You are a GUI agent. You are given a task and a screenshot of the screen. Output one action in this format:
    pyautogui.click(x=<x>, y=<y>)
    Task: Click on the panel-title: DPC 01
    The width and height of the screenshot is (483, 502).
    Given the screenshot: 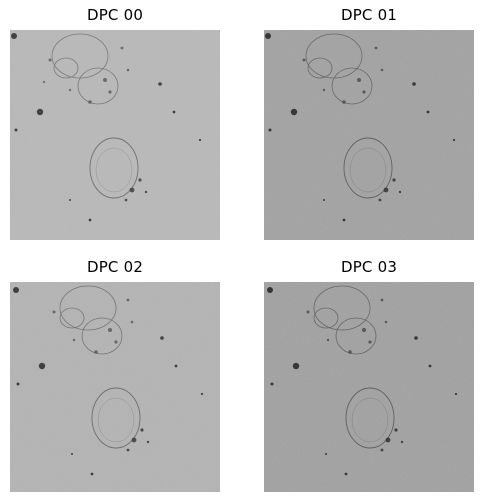 What is the action you would take?
    pyautogui.click(x=369, y=15)
    